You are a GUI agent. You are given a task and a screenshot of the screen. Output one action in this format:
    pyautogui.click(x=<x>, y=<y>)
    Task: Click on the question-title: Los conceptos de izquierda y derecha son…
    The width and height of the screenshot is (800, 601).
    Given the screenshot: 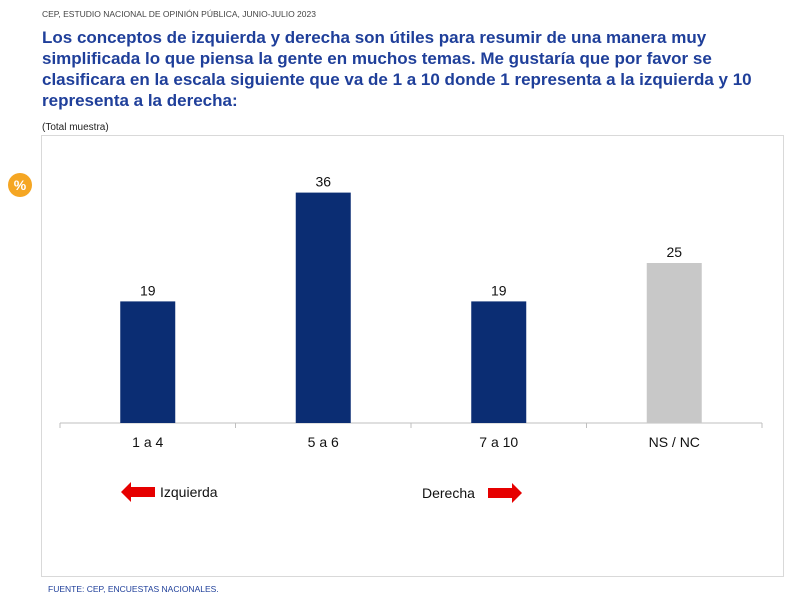 What is the action you would take?
    pyautogui.click(x=397, y=69)
    